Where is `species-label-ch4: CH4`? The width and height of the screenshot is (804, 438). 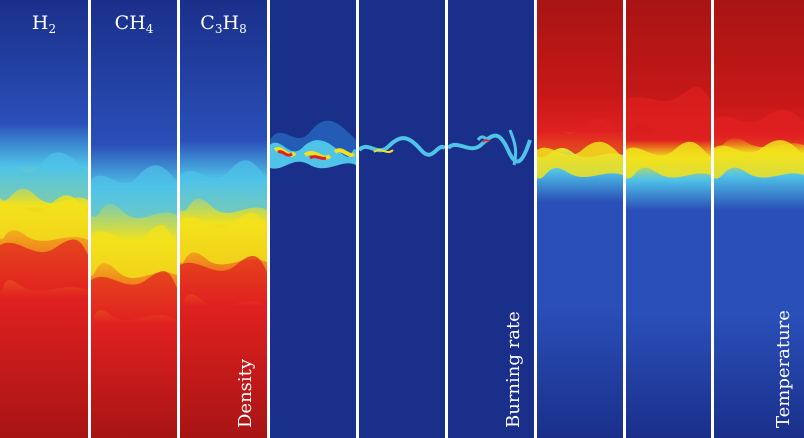
species-label-ch4: CH4 is located at coordinates (134, 24).